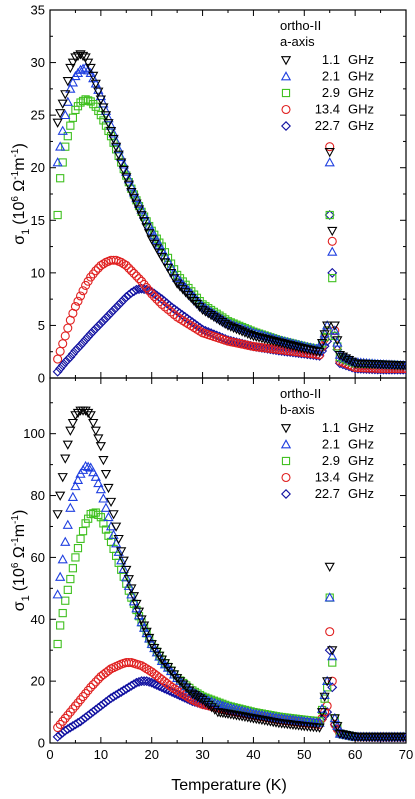 Image resolution: width=415 pixels, height=799 pixels. Describe the element at coordinates (331, 444) in the screenshot. I see `legend-entry-value: 2.1` at that location.